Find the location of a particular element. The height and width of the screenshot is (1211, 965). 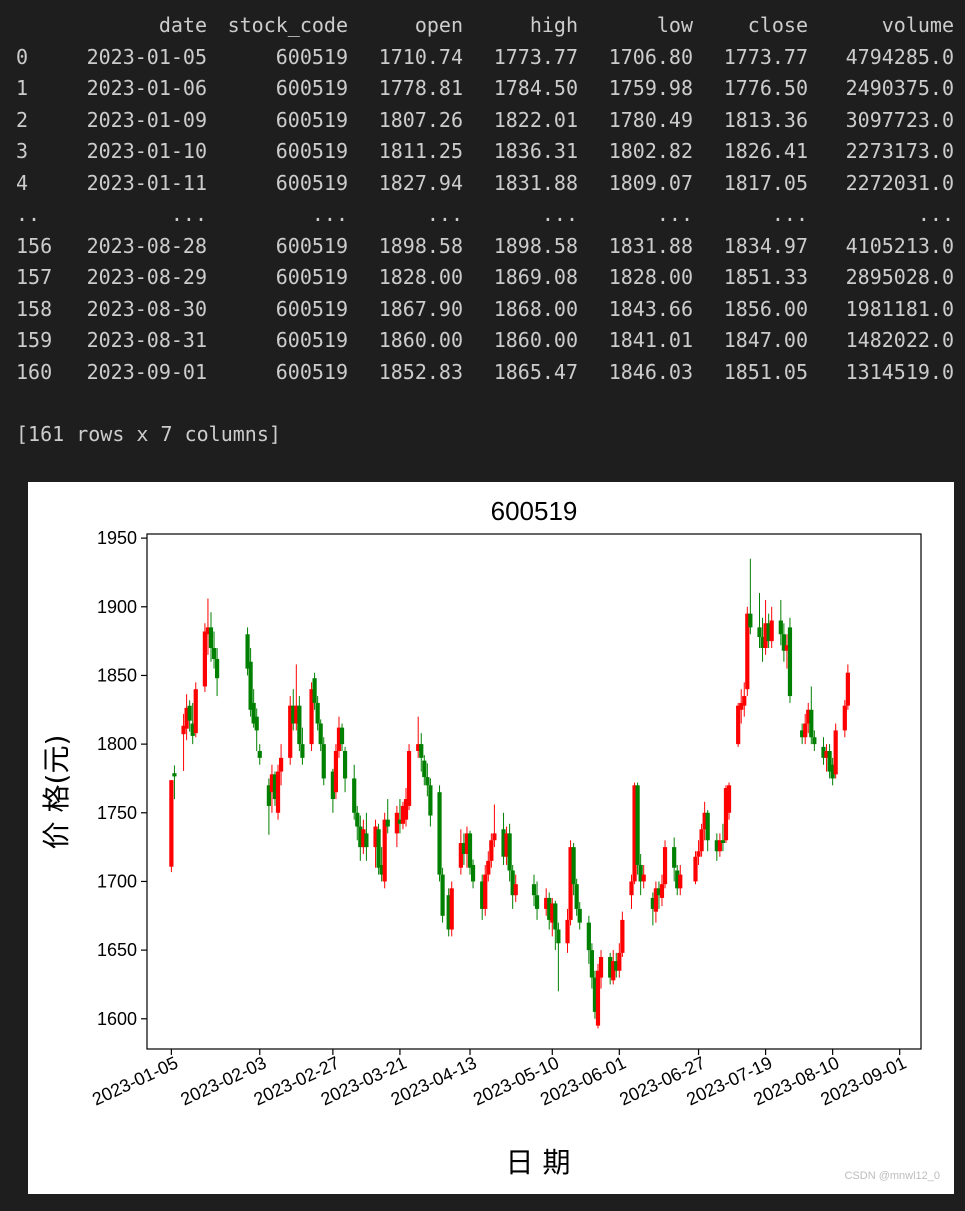

table-cell: 1778.81 is located at coordinates (420, 88).